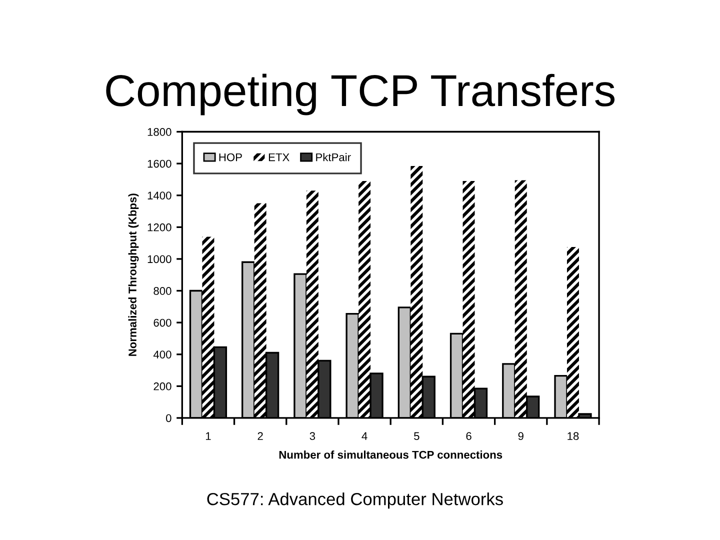 Image resolution: width=720 pixels, height=540 pixels. I want to click on legend-label: ETX, so click(279, 157).